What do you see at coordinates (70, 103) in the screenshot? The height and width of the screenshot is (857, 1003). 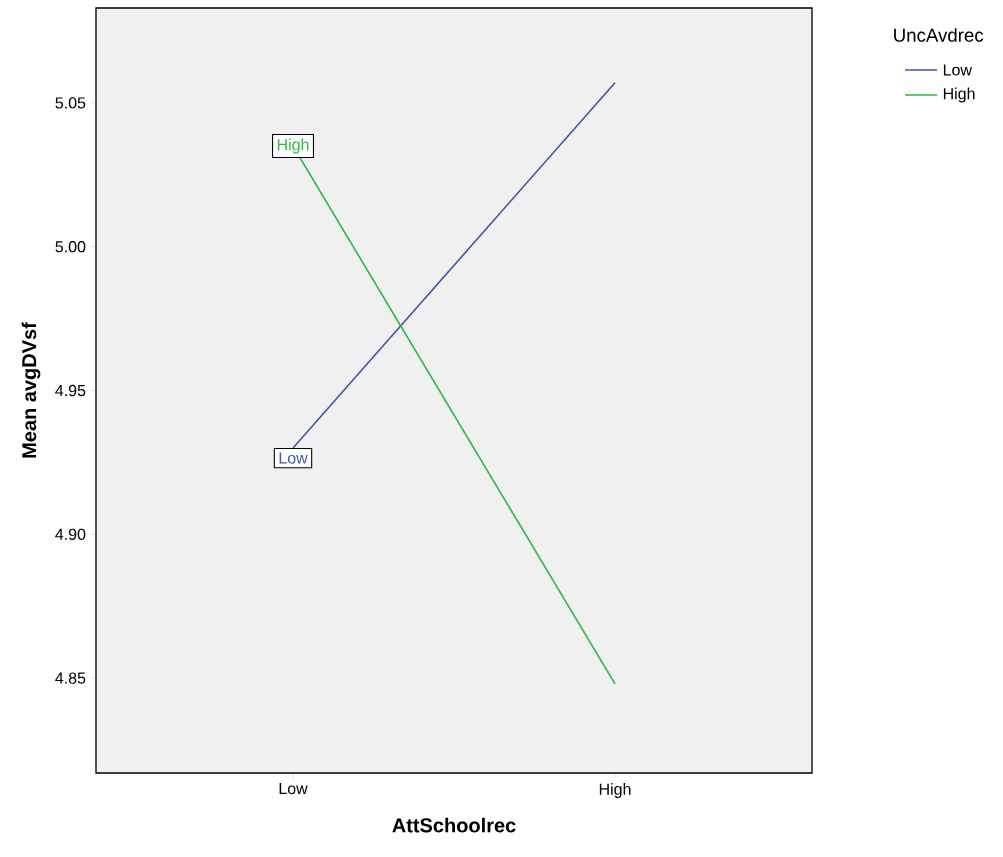 I see `y-tick-label: 5.05` at bounding box center [70, 103].